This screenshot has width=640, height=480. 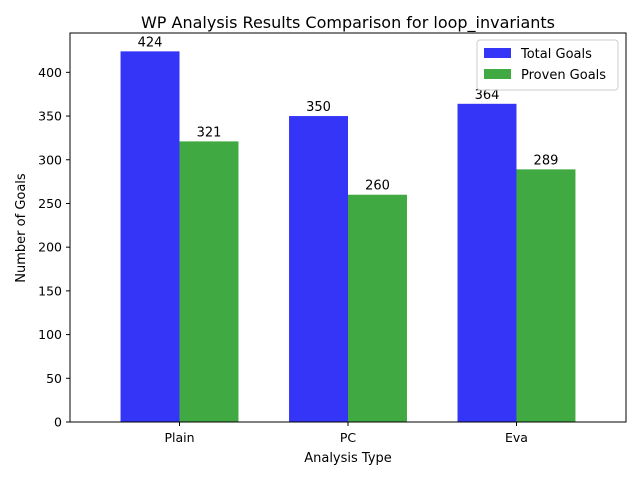 I want to click on legend-entry: Proven Goals, so click(x=563, y=75).